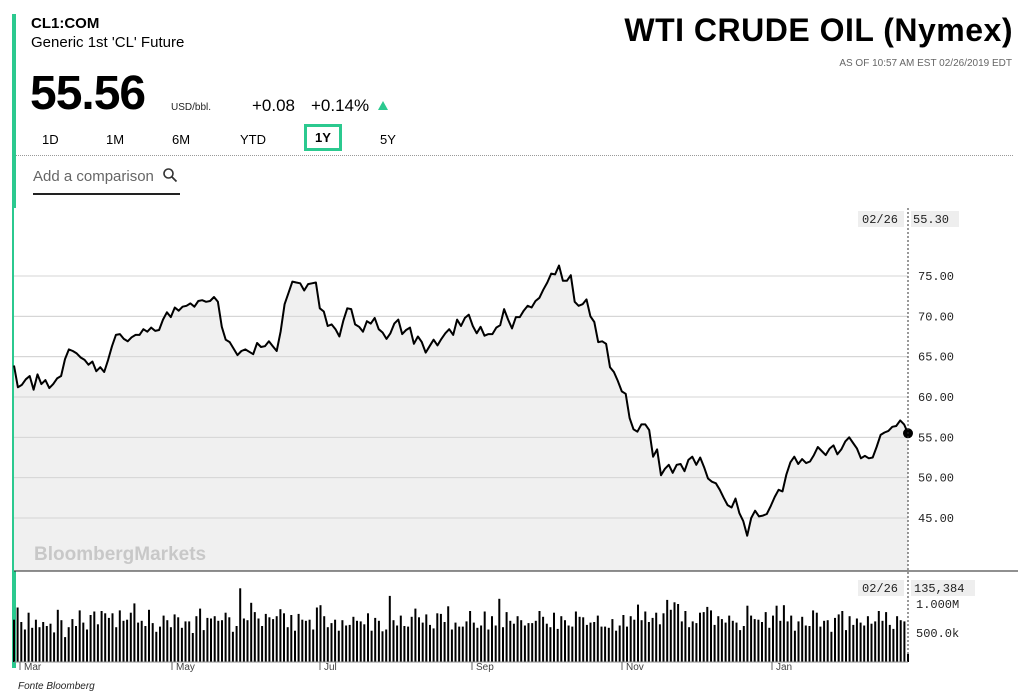 This screenshot has width=1023, height=699. I want to click on range-tabs: 1D 1M 6M YTD 1Y 5Y, so click(514, 140).